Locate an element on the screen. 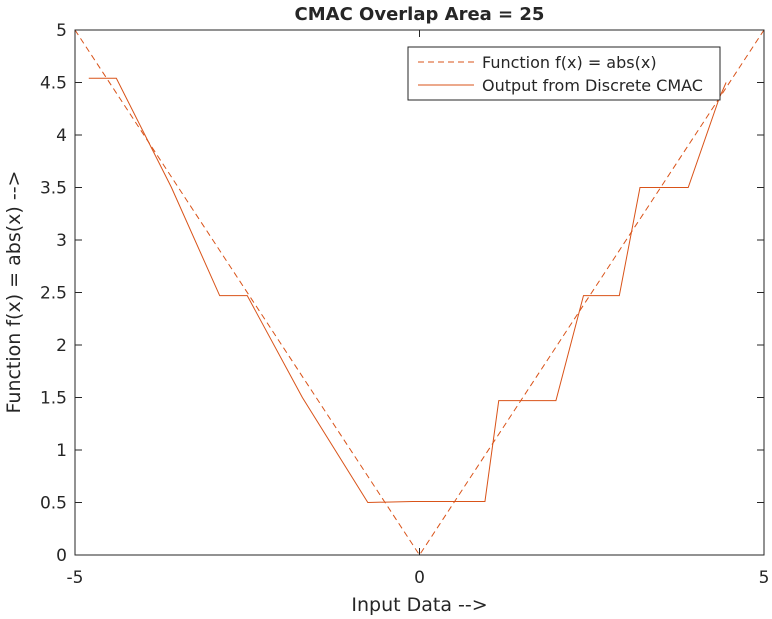 The image size is (772, 619). x-axis-label: Input Data --> is located at coordinates (419, 605).